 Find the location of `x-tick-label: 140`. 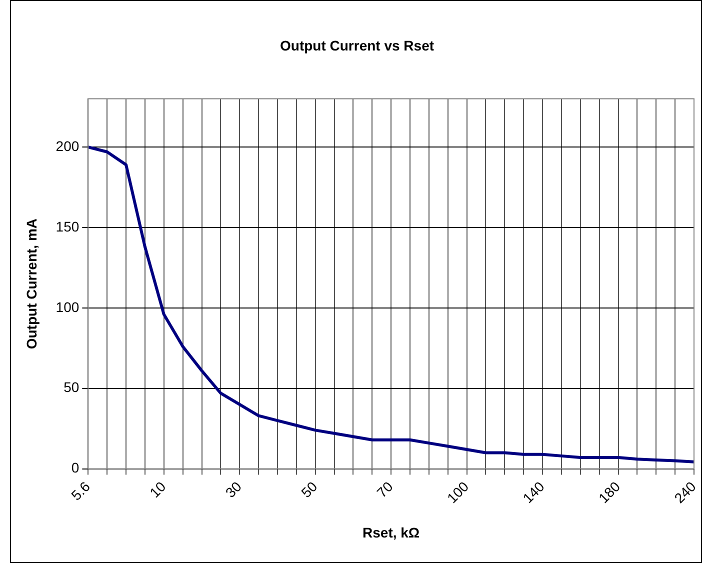

x-tick-label: 140 is located at coordinates (534, 492).